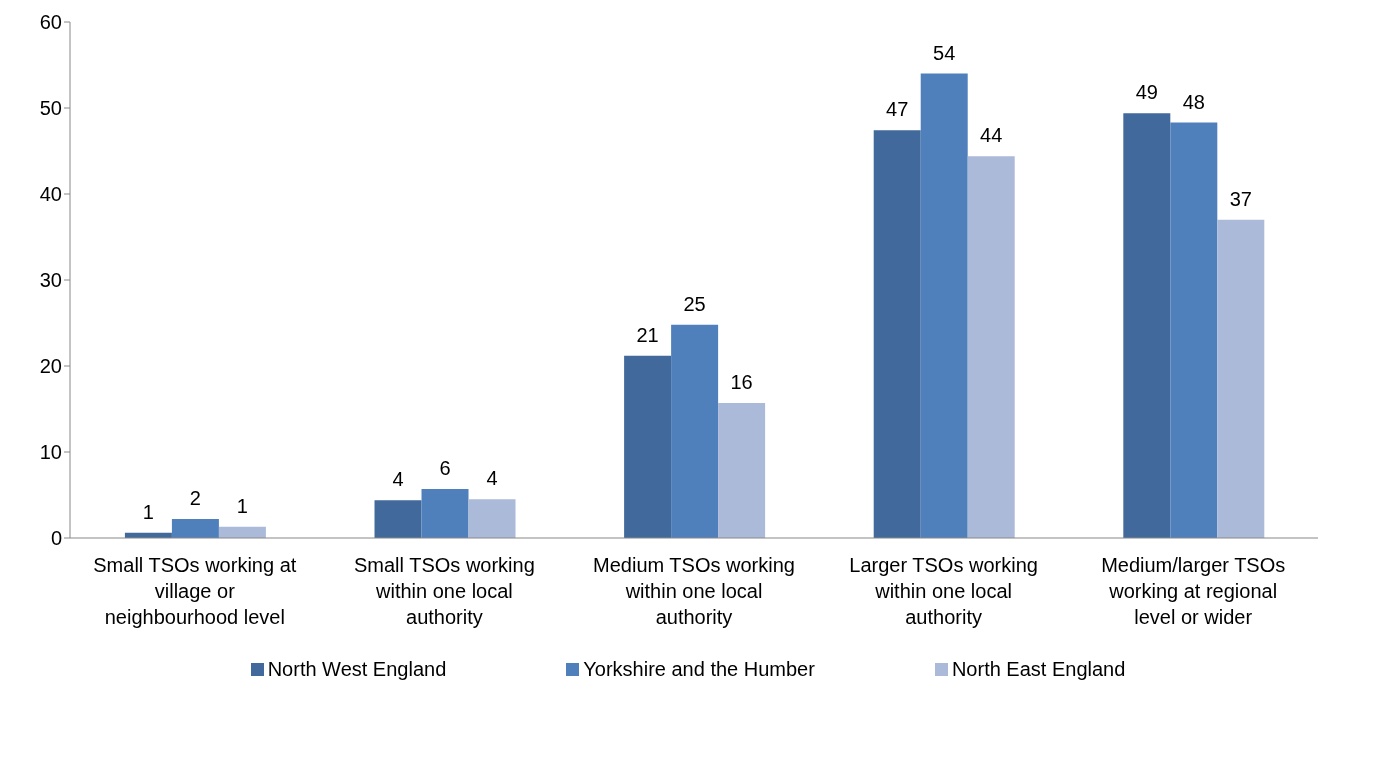  What do you see at coordinates (1038, 669) in the screenshot?
I see `legend-label: North East England` at bounding box center [1038, 669].